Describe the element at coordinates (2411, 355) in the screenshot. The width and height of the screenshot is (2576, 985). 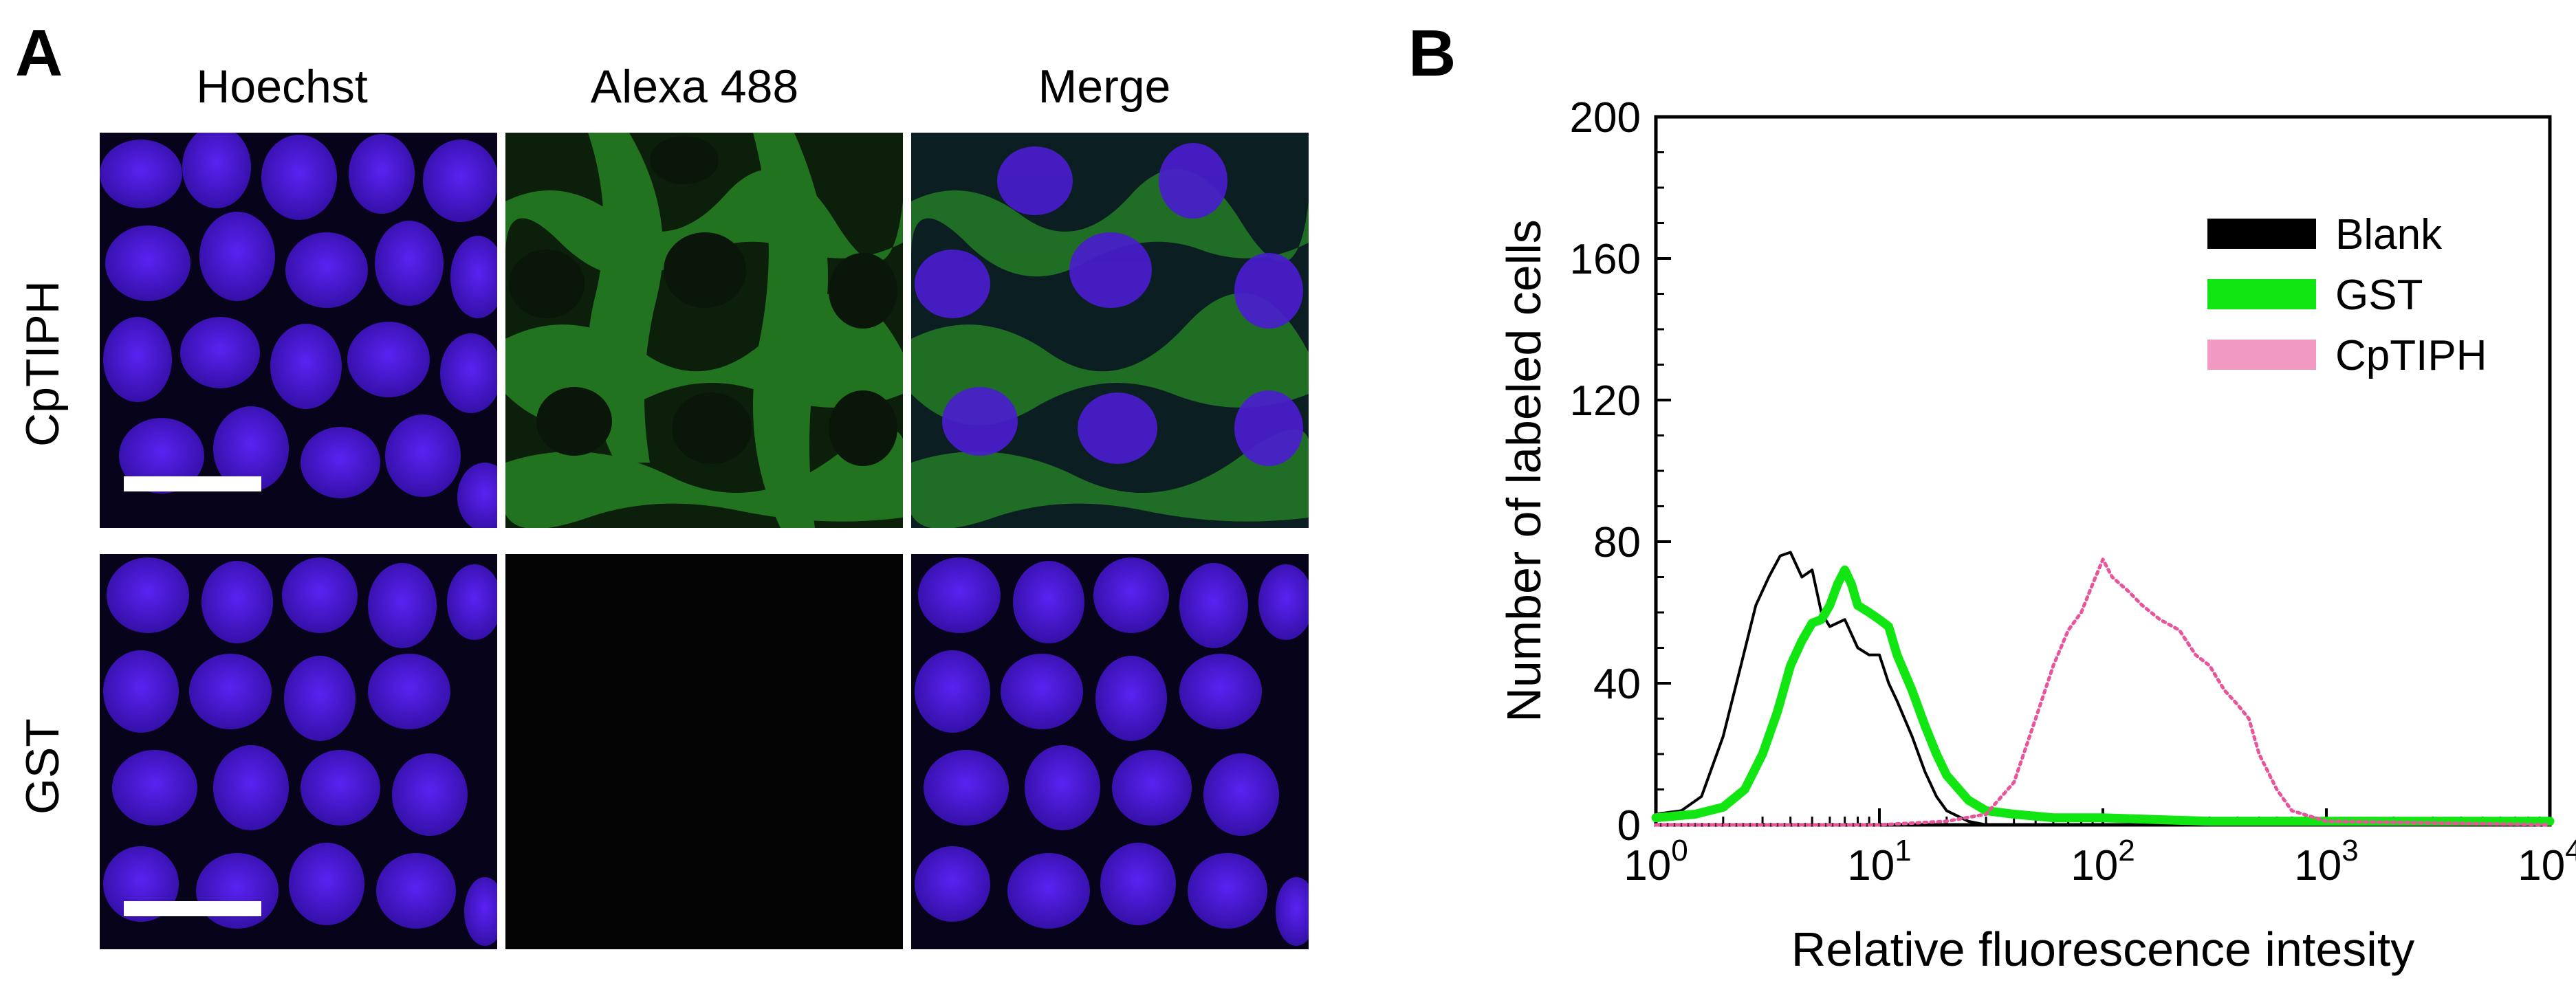
I see `legend-label-cptiph: CpTIPH` at that location.